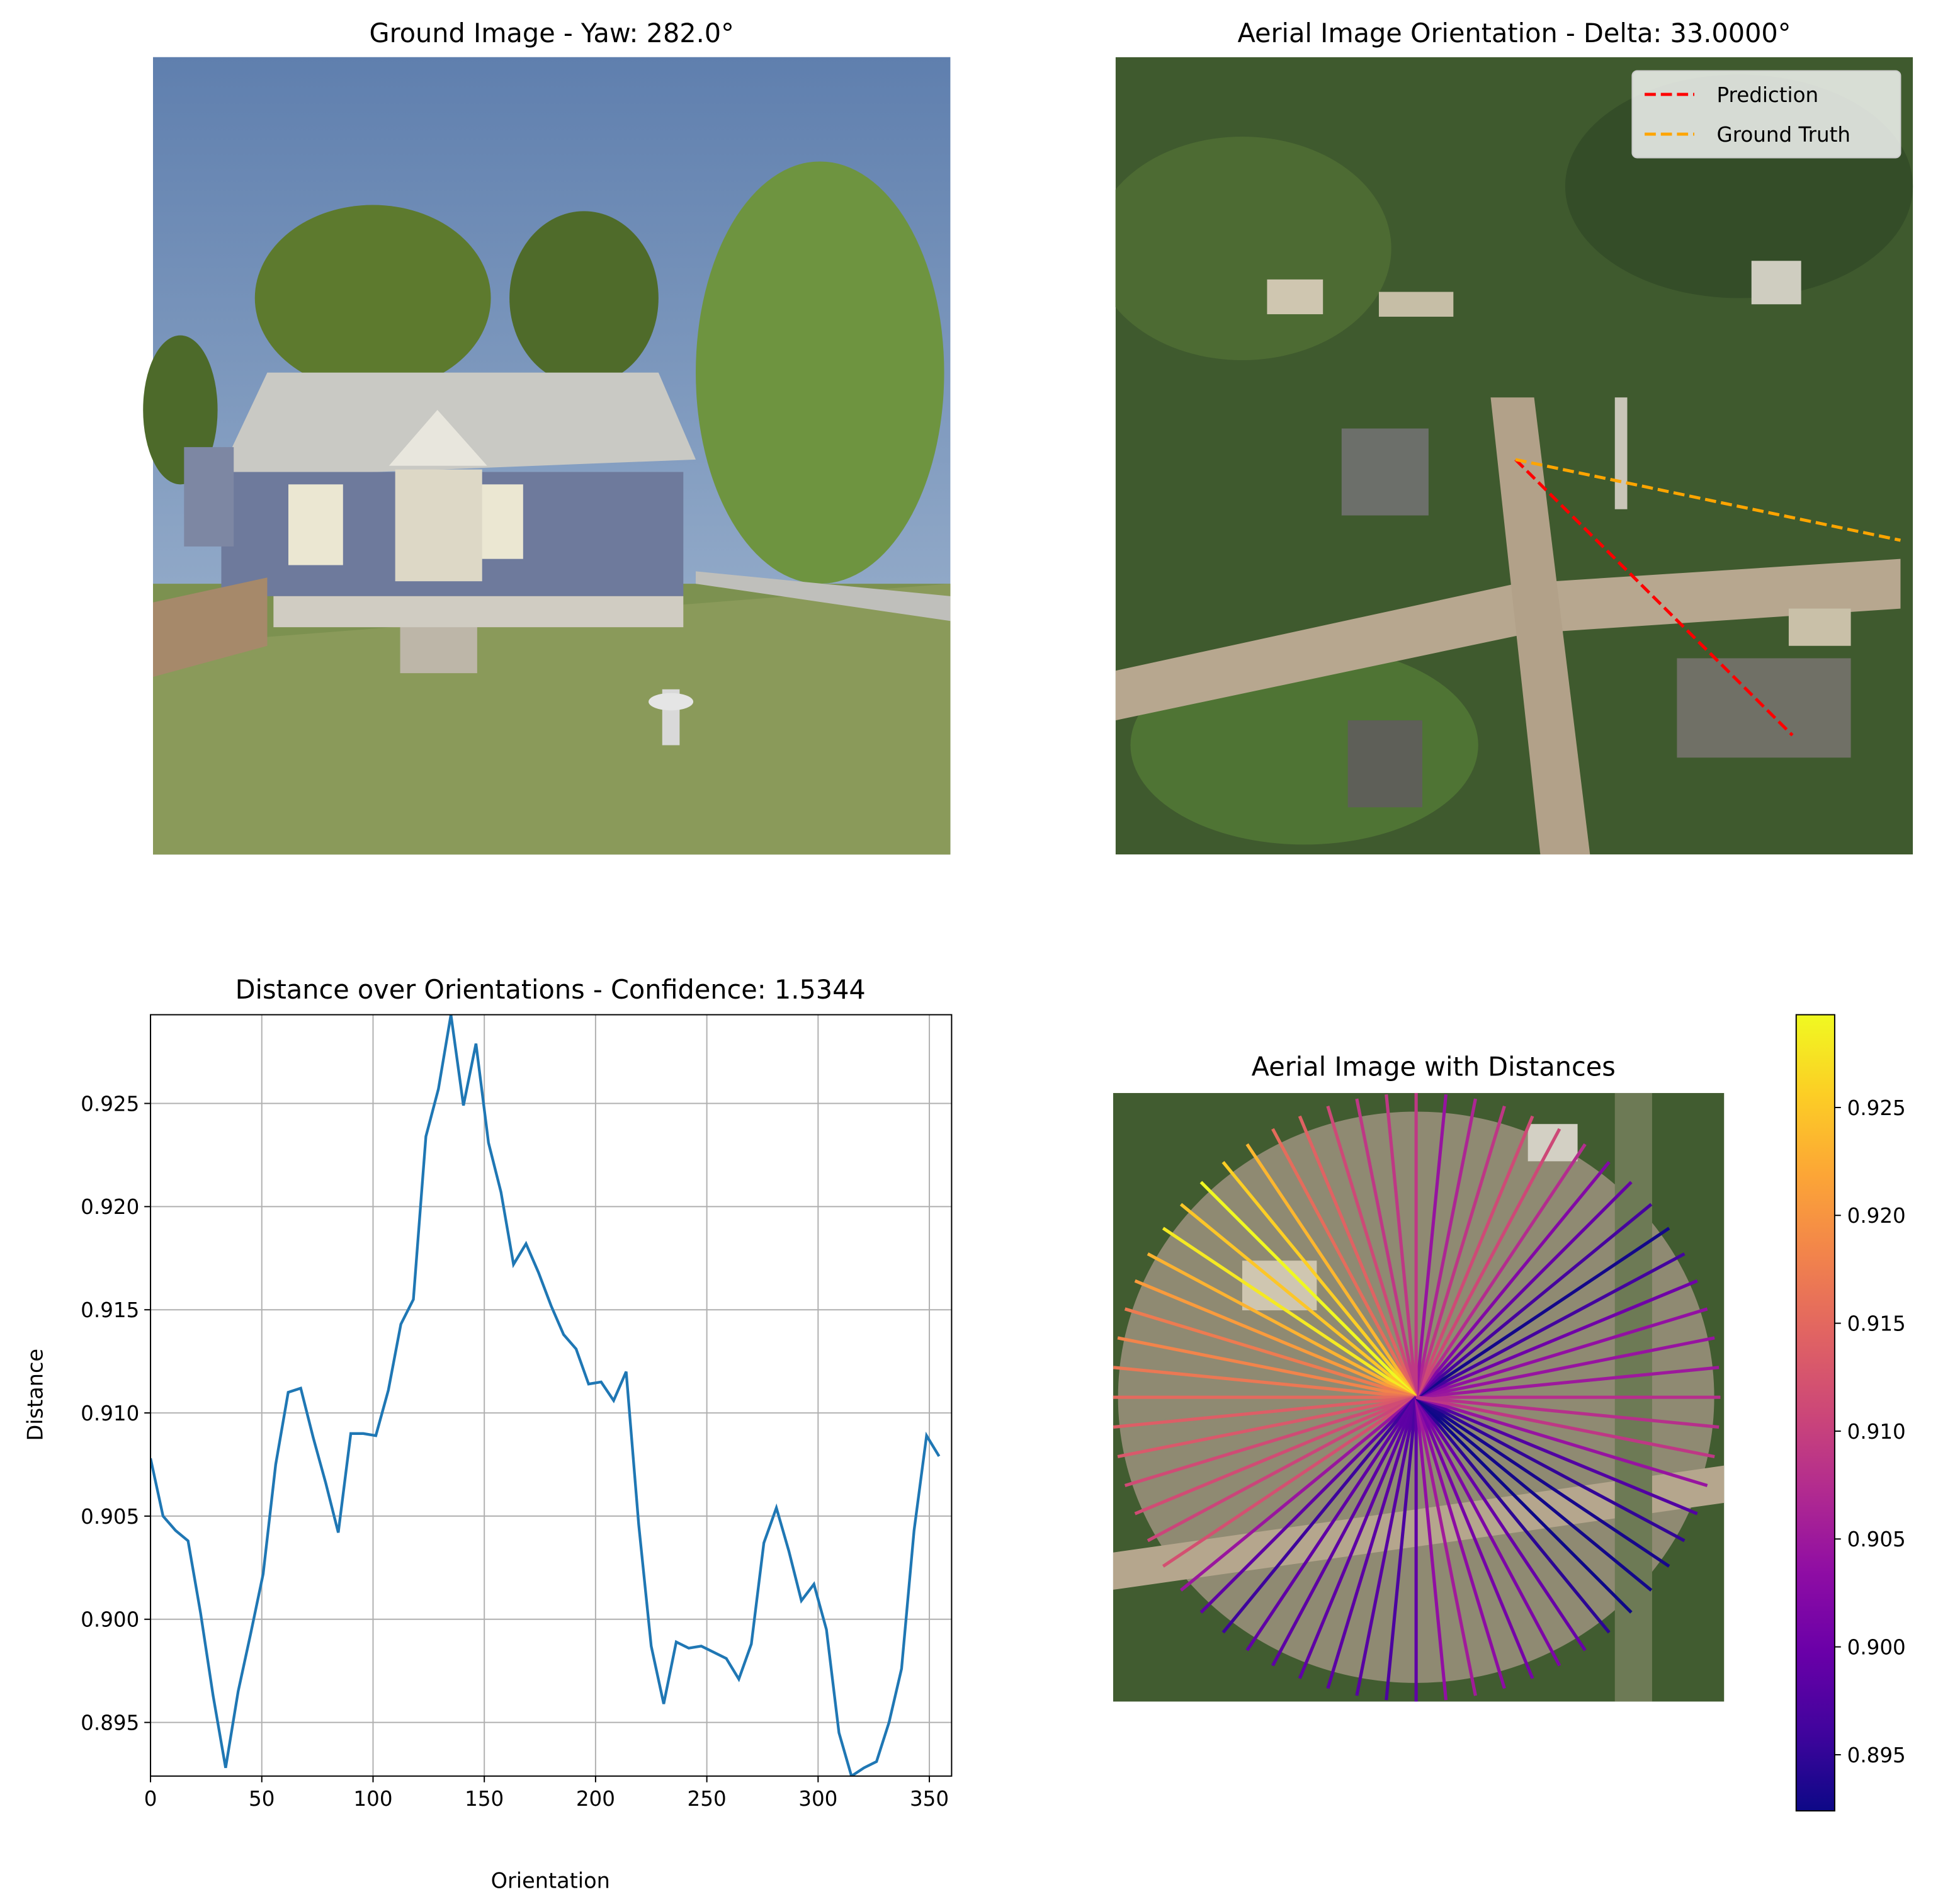 The image size is (1938, 1904). What do you see at coordinates (110, 1310) in the screenshot?
I see `y-tick-label: 0.915` at bounding box center [110, 1310].